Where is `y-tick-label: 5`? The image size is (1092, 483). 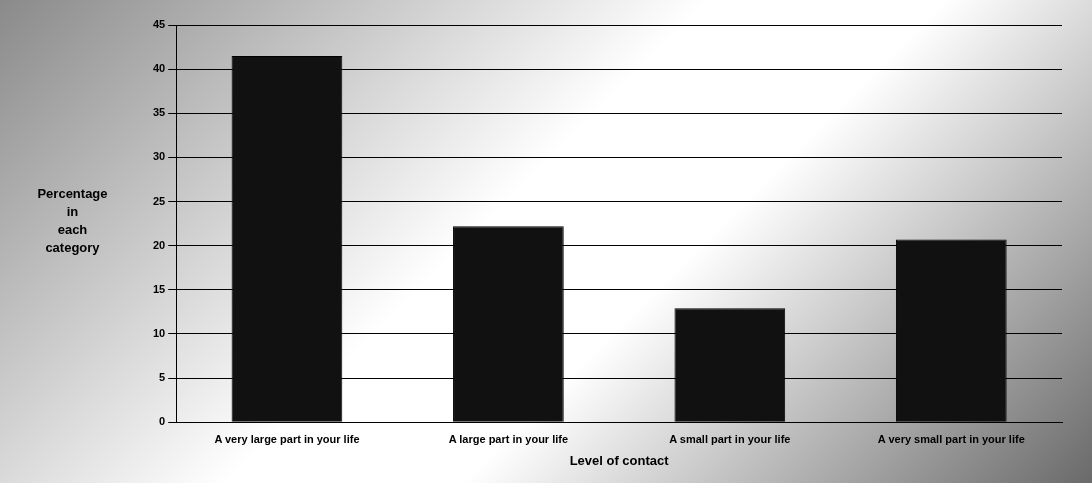 y-tick-label: 5 is located at coordinates (162, 377).